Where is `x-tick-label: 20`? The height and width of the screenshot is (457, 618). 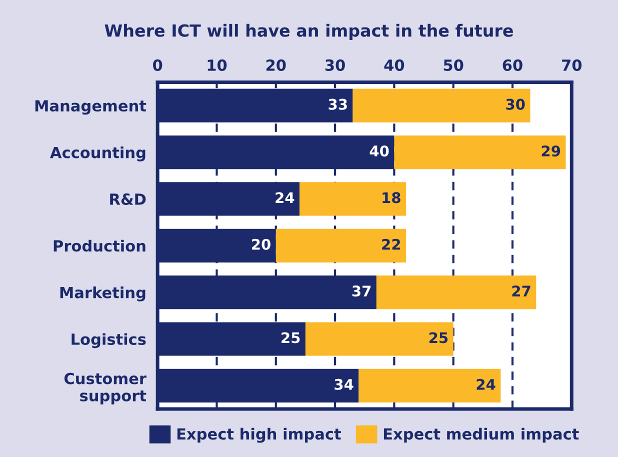
x-tick-label: 20 is located at coordinates (276, 65).